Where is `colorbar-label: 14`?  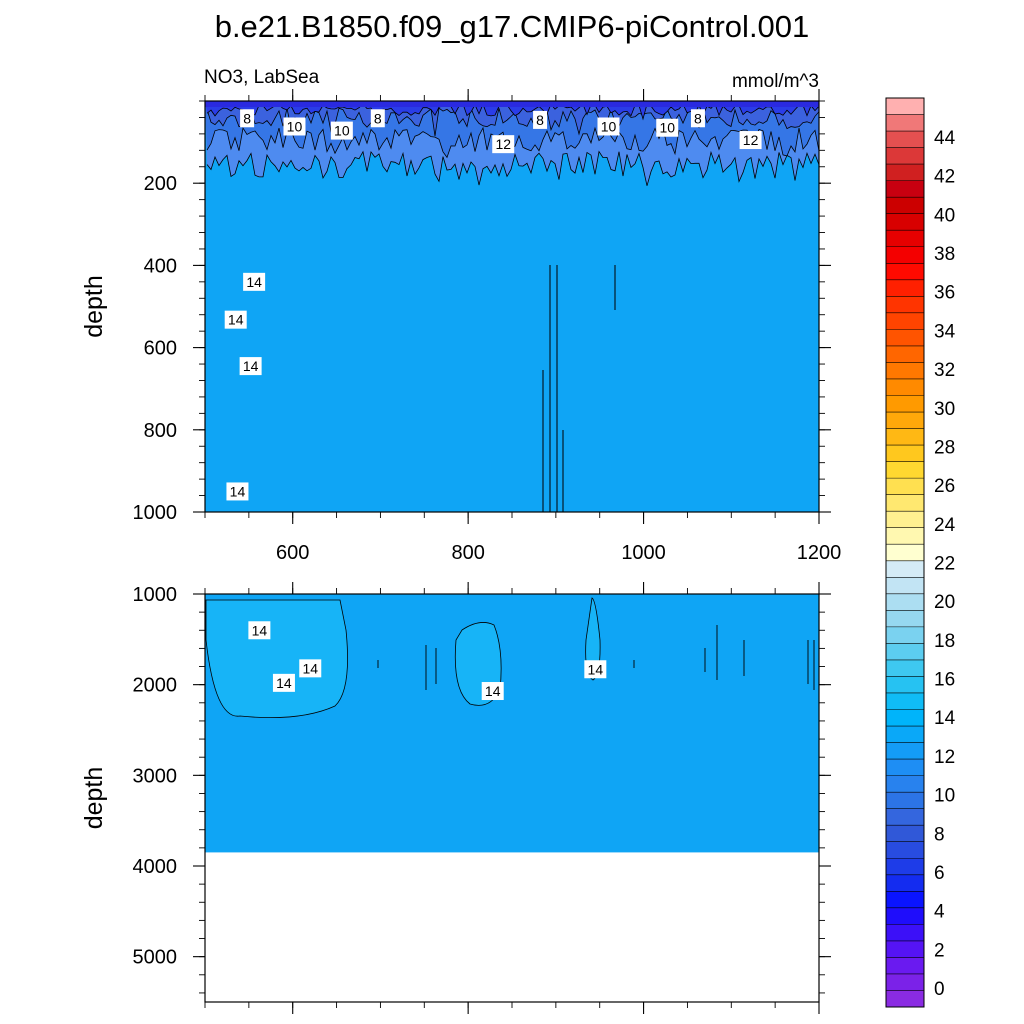
colorbar-label: 14 is located at coordinates (945, 718).